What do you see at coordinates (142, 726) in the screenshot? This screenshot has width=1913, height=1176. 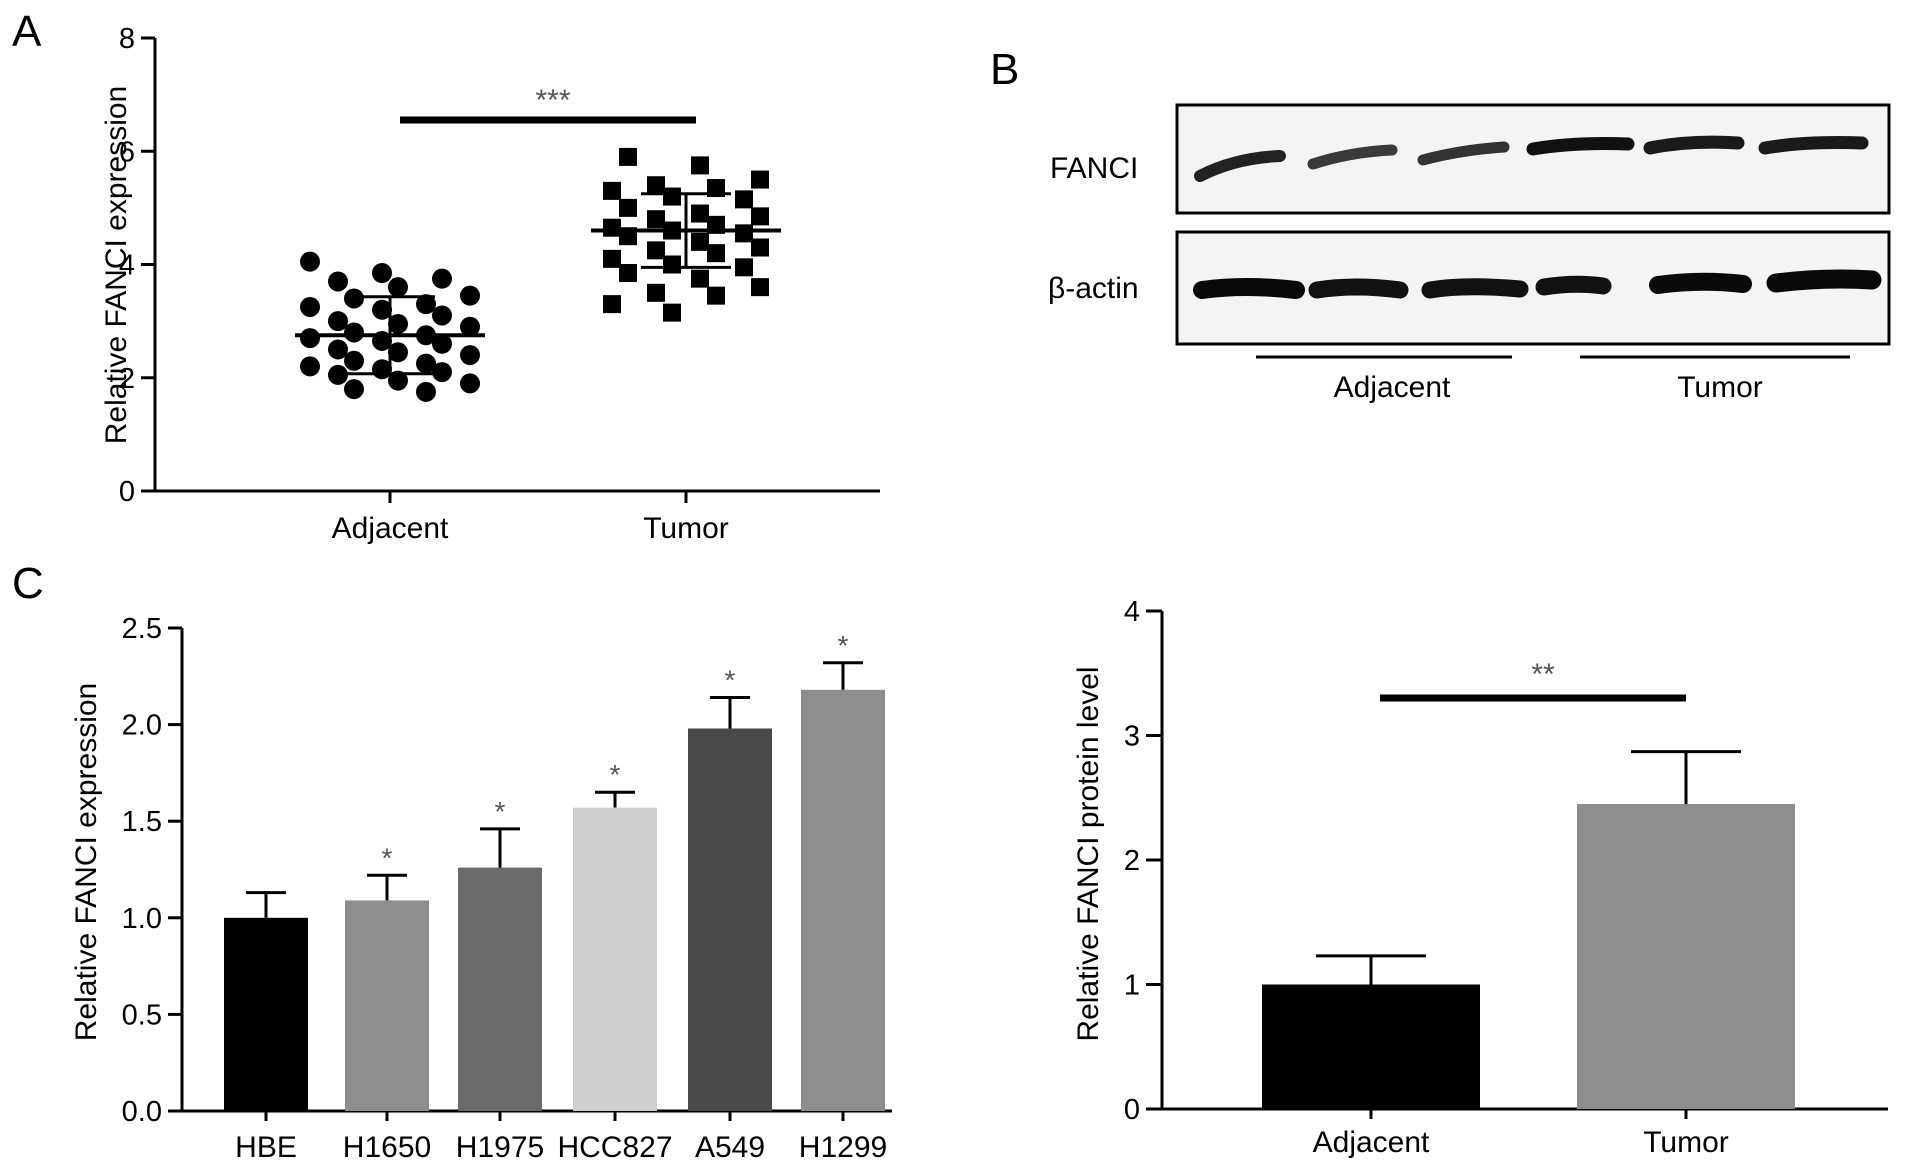 I see `panel-c-y-tick-label: 2.0` at bounding box center [142, 726].